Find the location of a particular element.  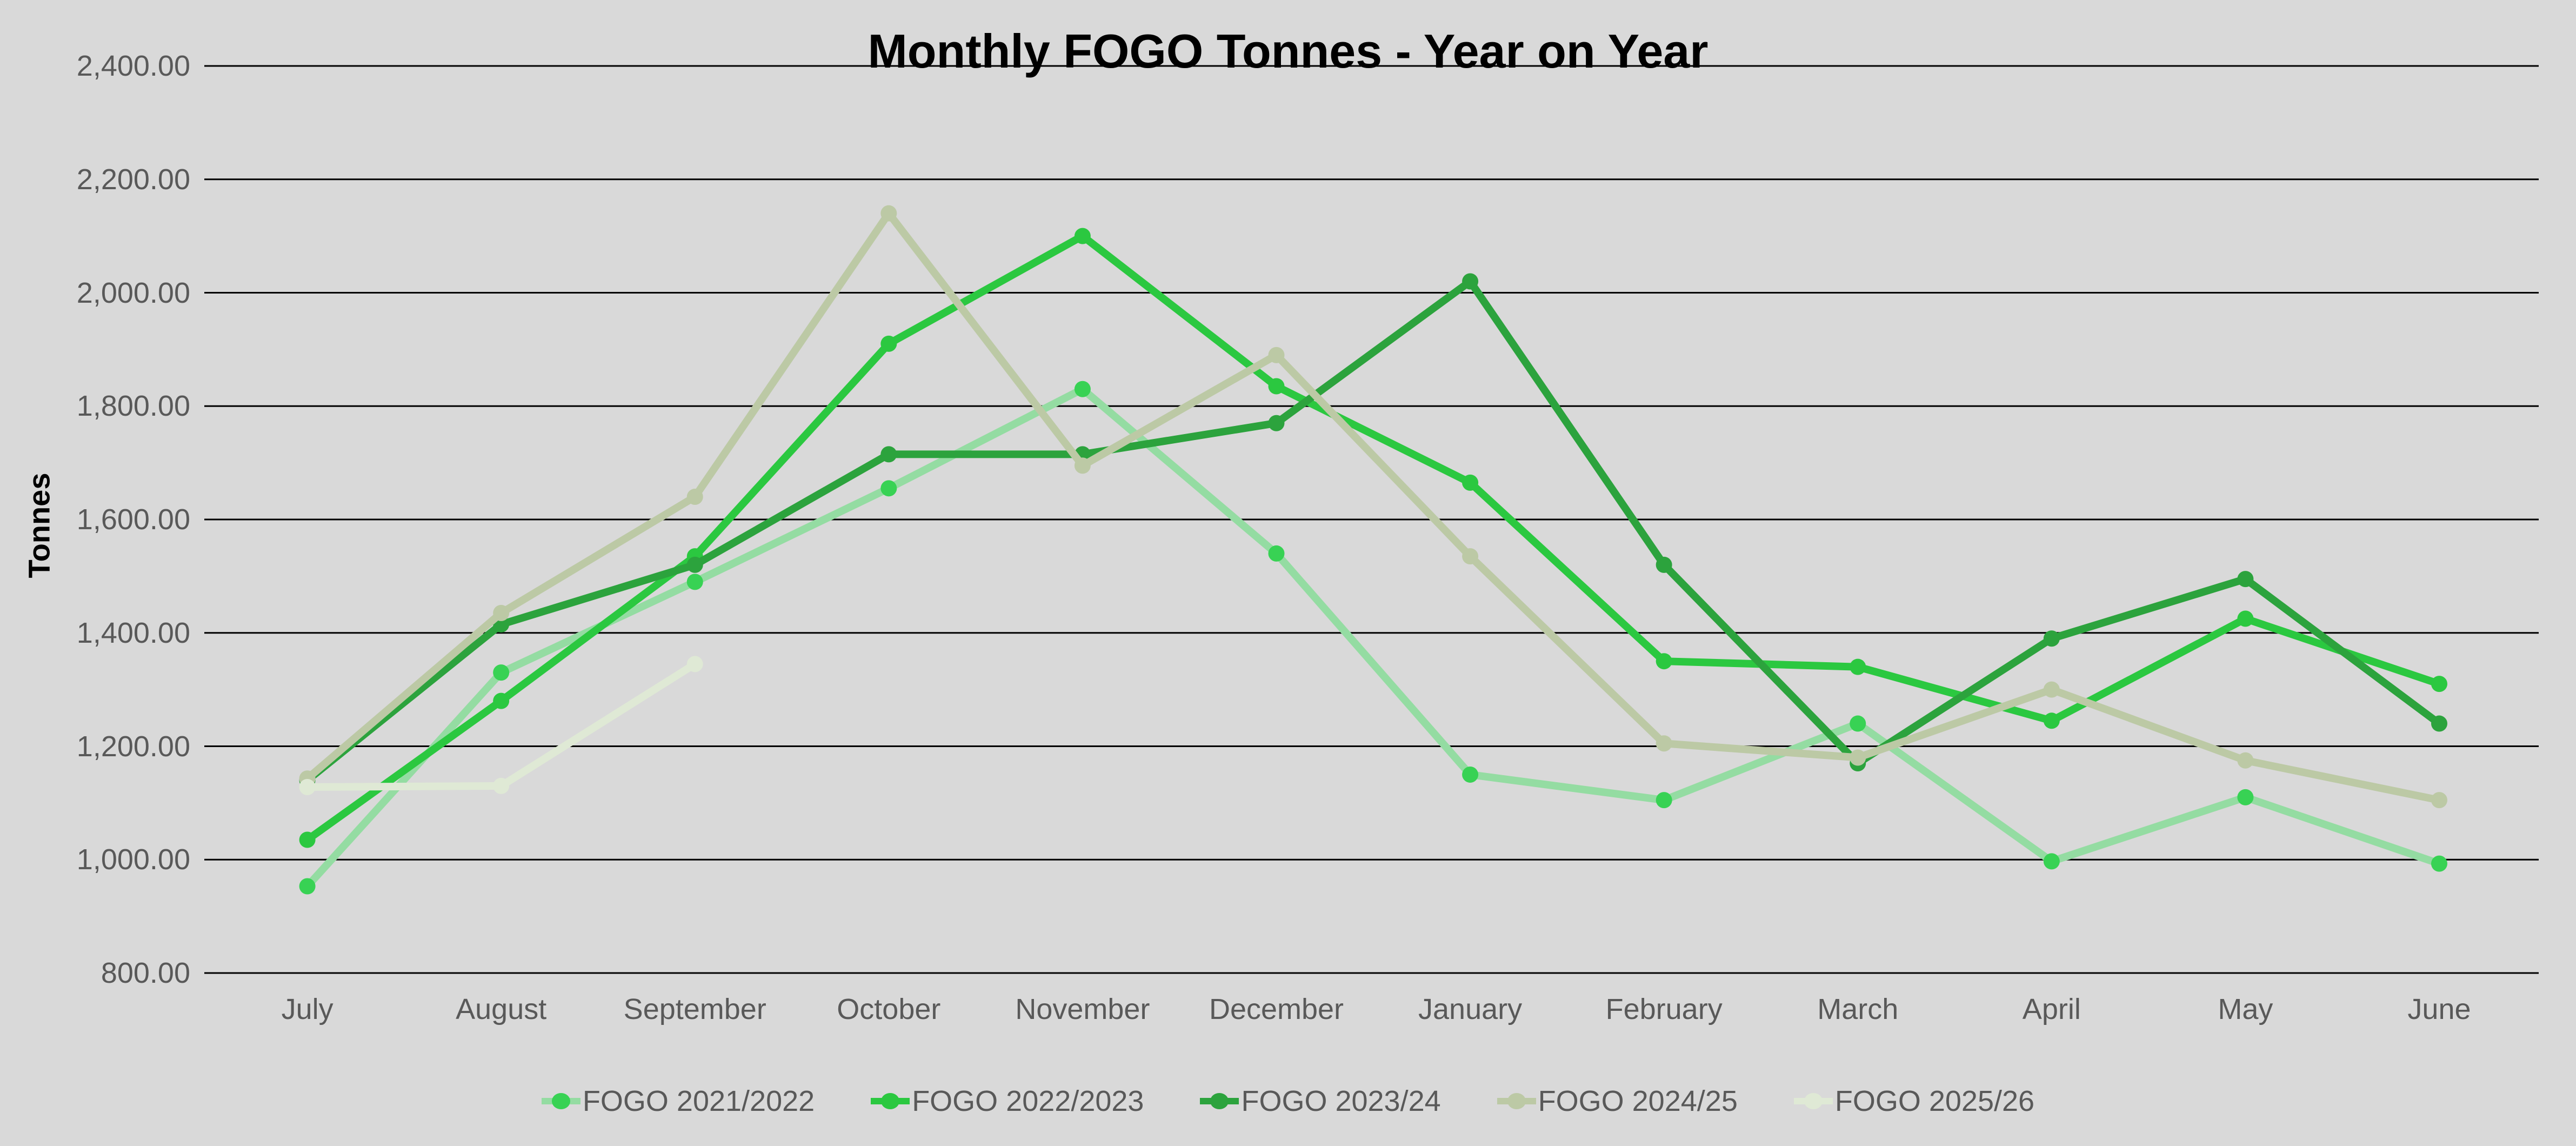

legend-item: FOGO 2024/25 is located at coordinates (1617, 1101).